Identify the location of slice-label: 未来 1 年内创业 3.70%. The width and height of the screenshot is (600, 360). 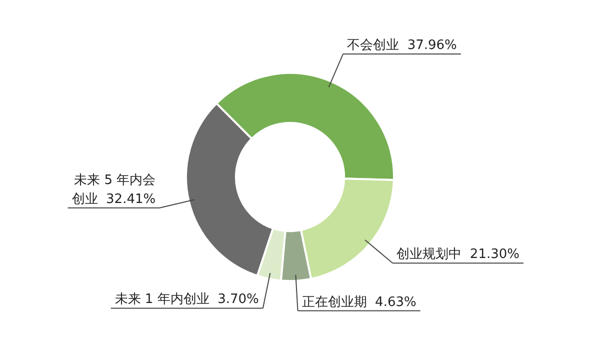
(186, 300).